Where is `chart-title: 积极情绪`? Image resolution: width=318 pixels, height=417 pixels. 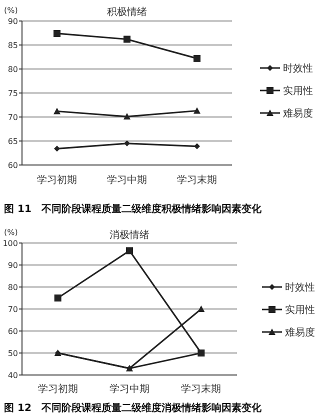
chart-title: 积极情绪 is located at coordinates (127, 12).